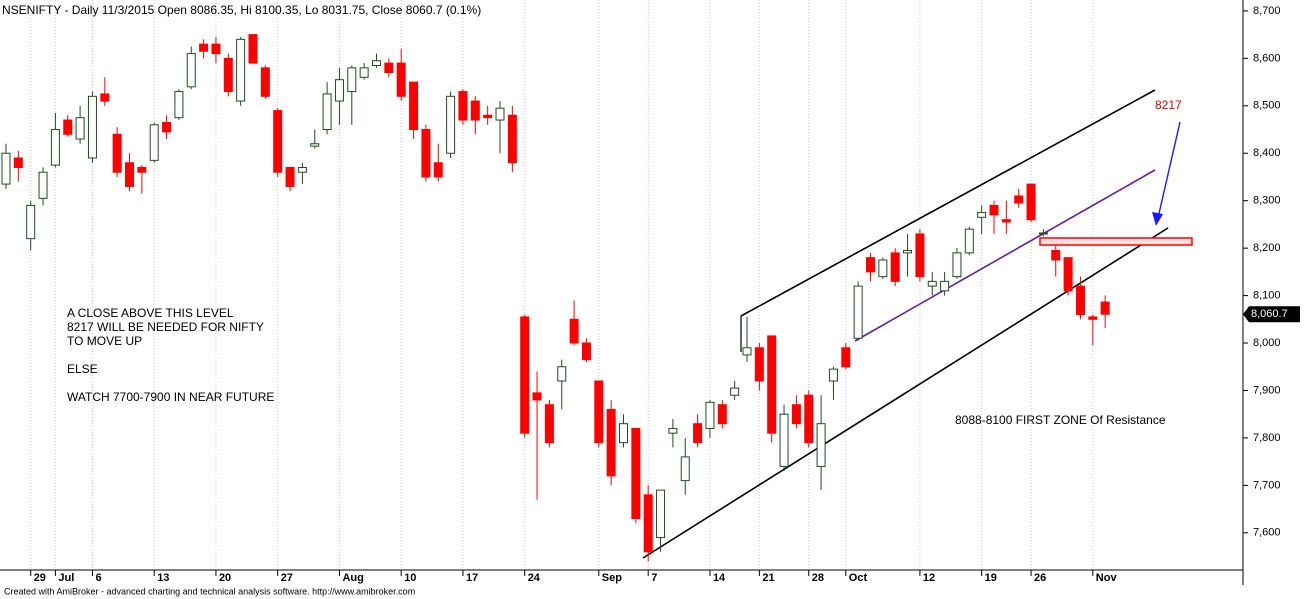 The height and width of the screenshot is (599, 1304). I want to click on x-tick-label: Sep, so click(612, 578).